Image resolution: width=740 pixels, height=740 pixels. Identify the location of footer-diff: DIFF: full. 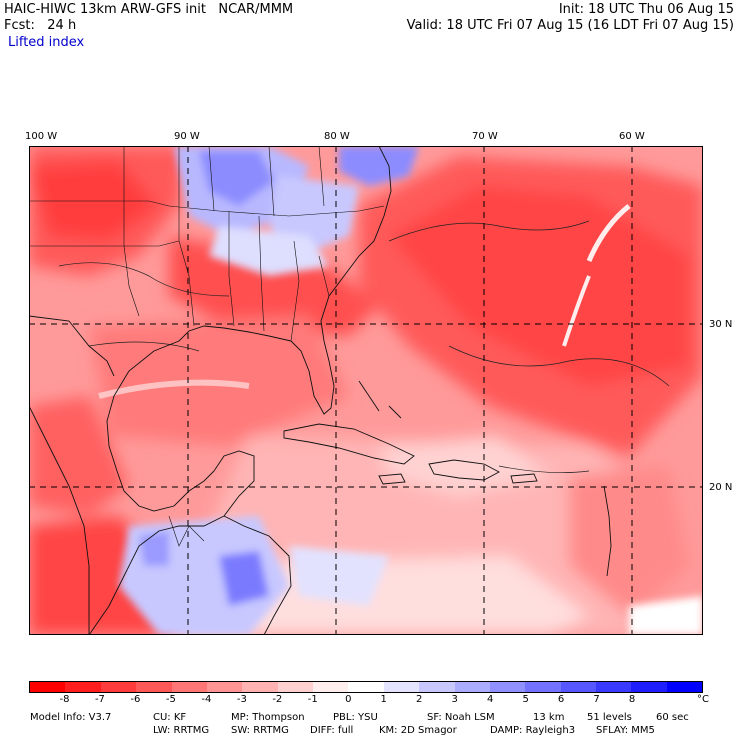
(332, 730).